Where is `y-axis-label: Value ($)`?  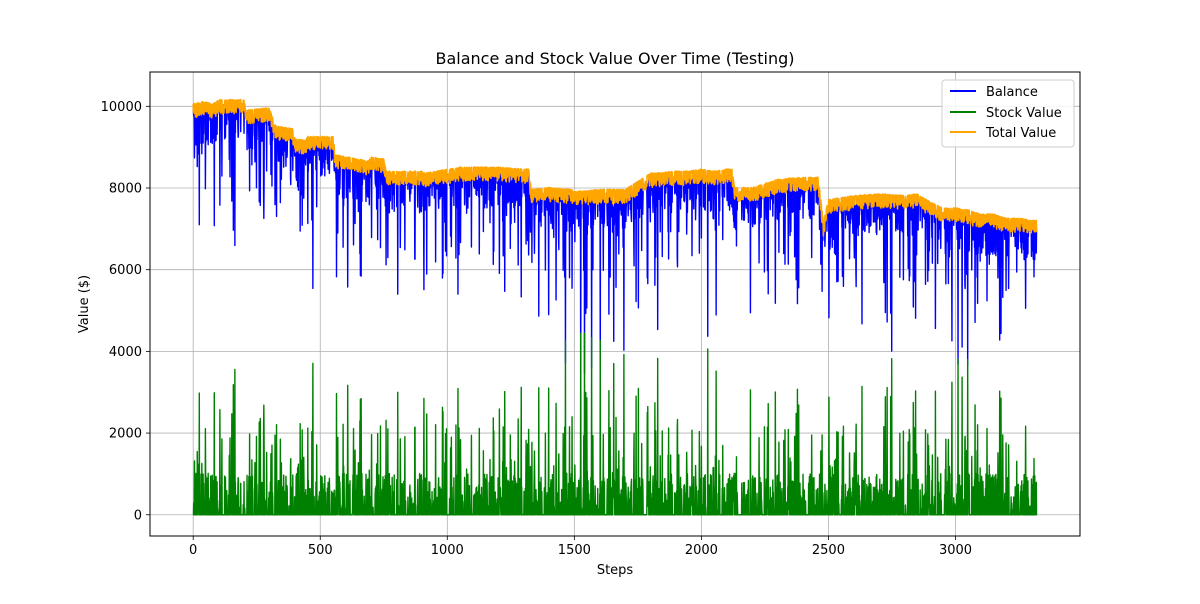
y-axis-label: Value ($) is located at coordinates (84, 304).